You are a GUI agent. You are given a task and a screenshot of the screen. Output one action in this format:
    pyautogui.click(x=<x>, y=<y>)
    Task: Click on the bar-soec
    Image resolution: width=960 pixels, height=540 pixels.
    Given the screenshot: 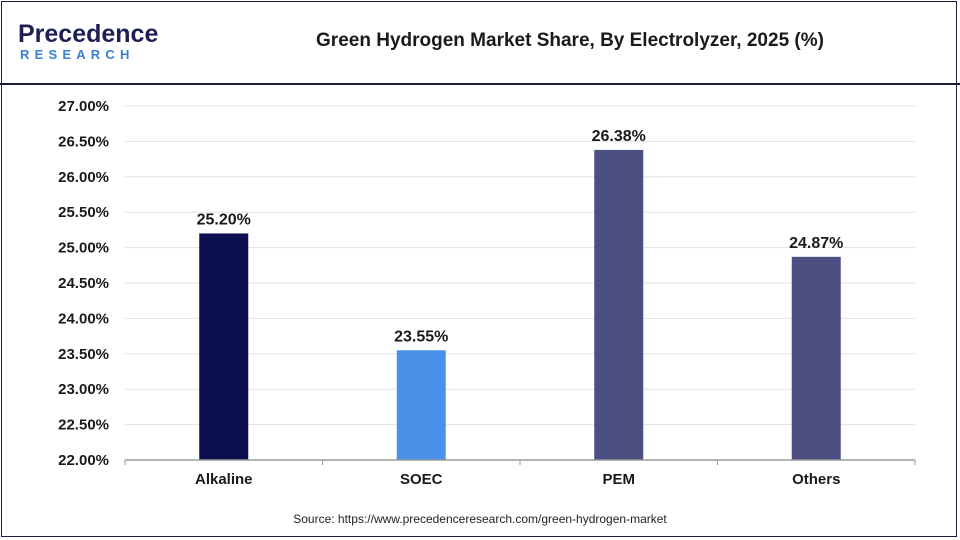 What is the action you would take?
    pyautogui.click(x=421, y=405)
    